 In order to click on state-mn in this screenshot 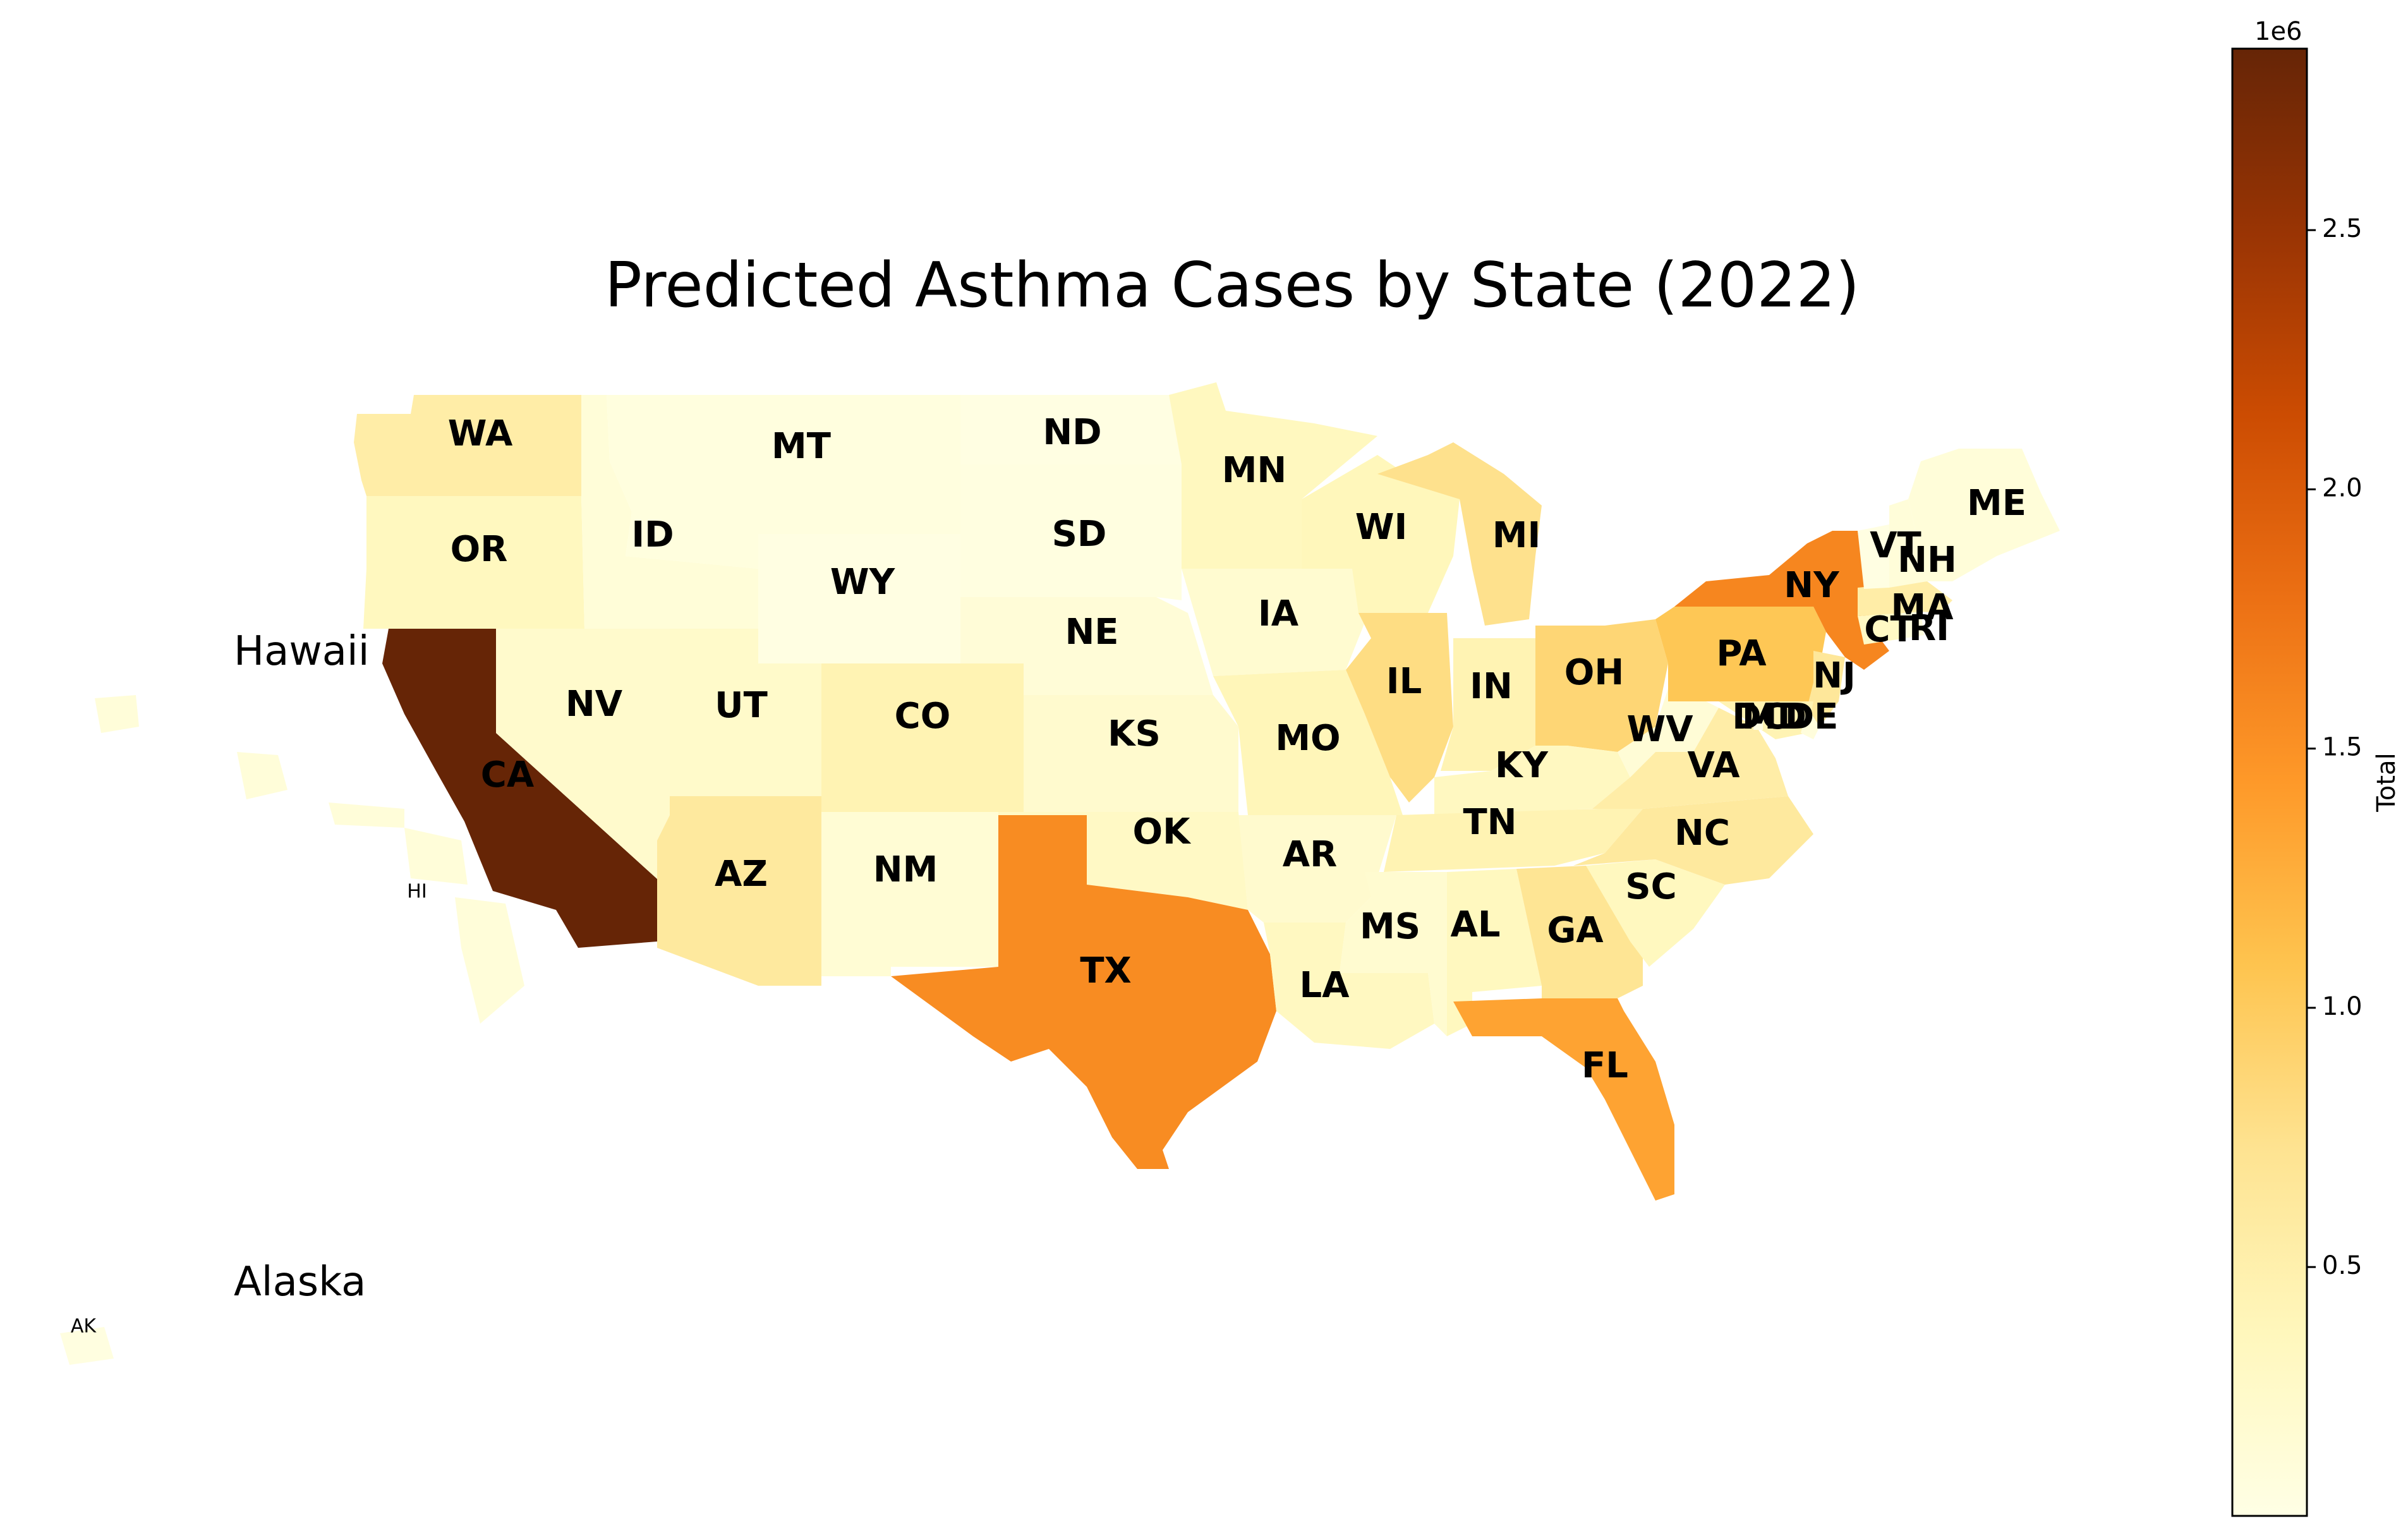, I will do `click(1273, 475)`.